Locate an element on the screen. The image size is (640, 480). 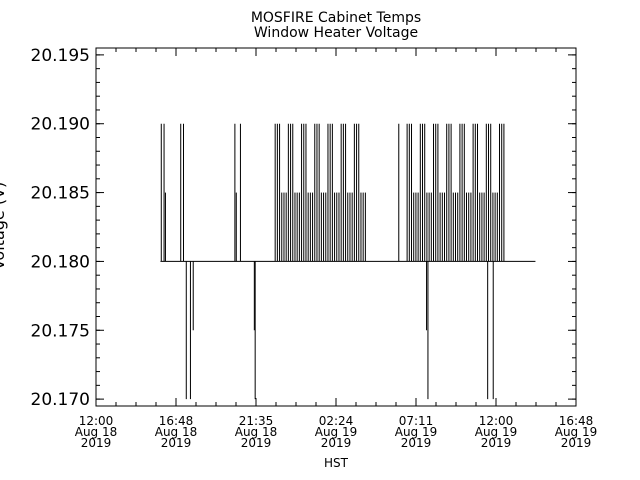
x-tick-label-time: 02:24 is located at coordinates (336, 421).